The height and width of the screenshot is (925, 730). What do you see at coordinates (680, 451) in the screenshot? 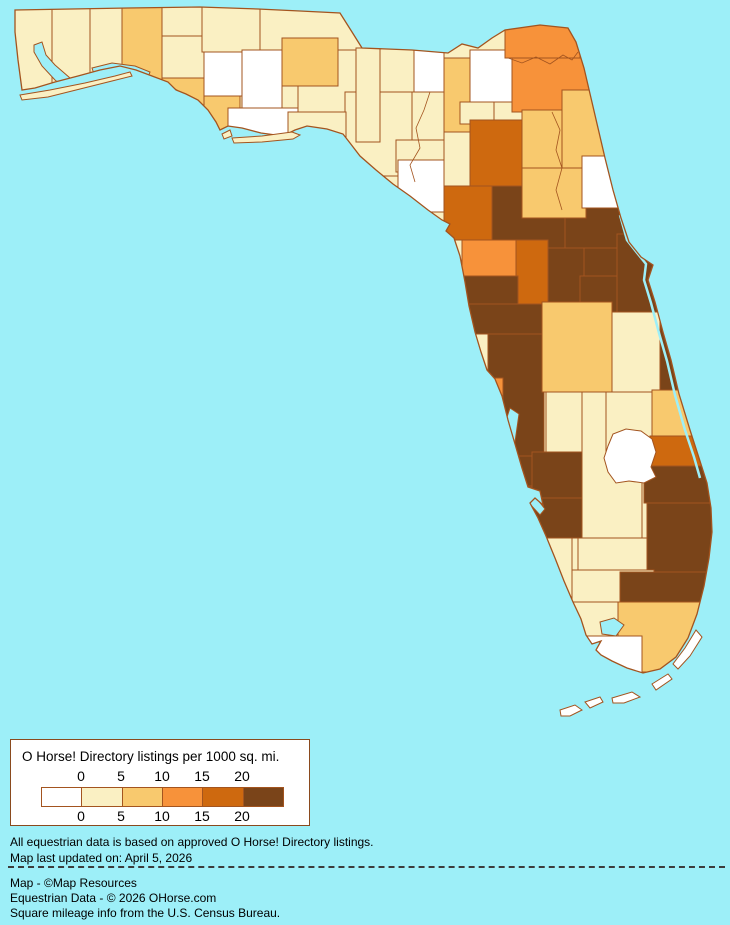
I see `county-st-lucie` at bounding box center [680, 451].